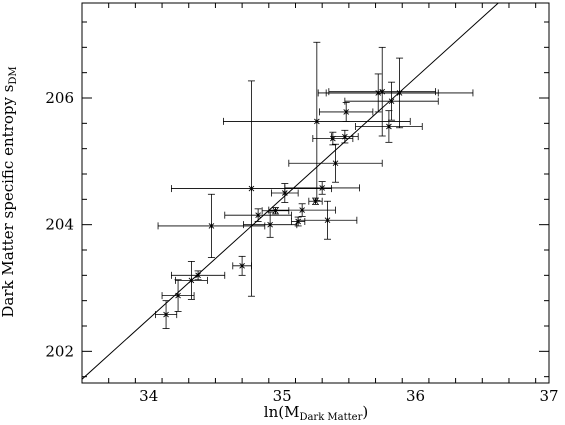 This screenshot has height=425, width=565. Describe the element at coordinates (415, 396) in the screenshot. I see `x-tick-label: 36` at that location.